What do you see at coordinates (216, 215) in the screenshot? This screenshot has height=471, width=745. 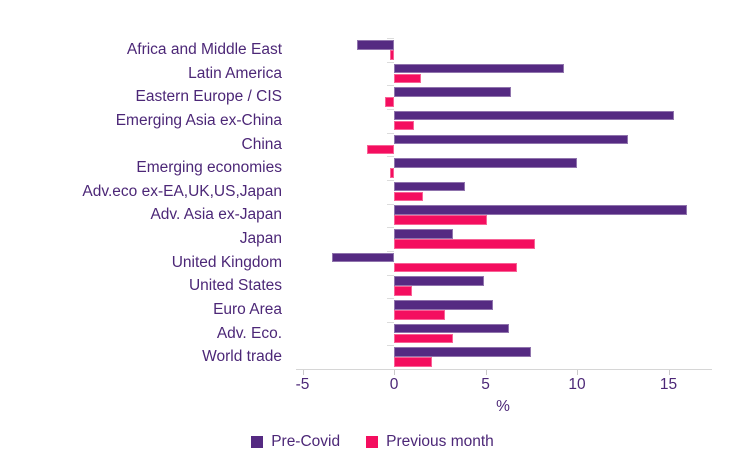 I see `category-label: Adv. Asia ex-Japan` at bounding box center [216, 215].